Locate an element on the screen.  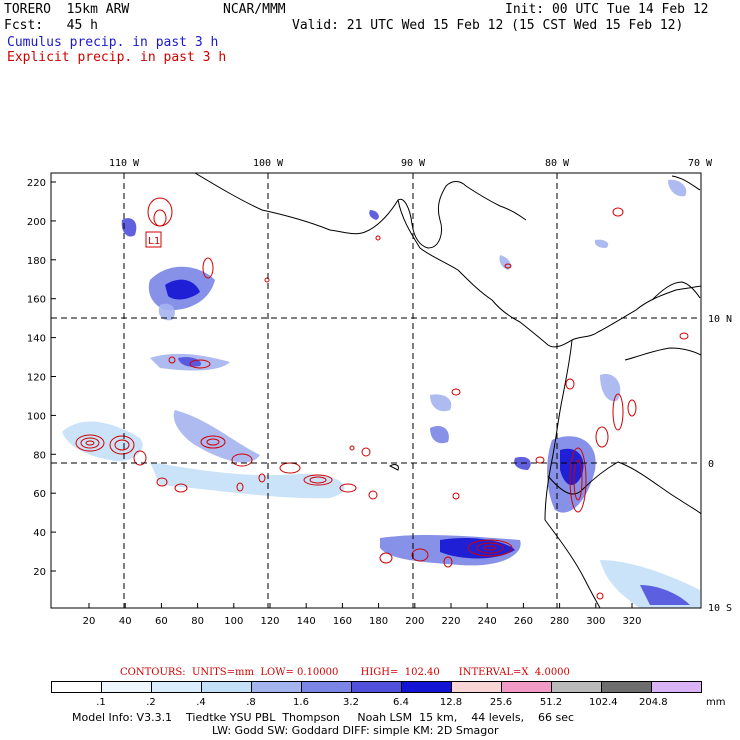
left-tick-label: 20 is located at coordinates (39, 572).